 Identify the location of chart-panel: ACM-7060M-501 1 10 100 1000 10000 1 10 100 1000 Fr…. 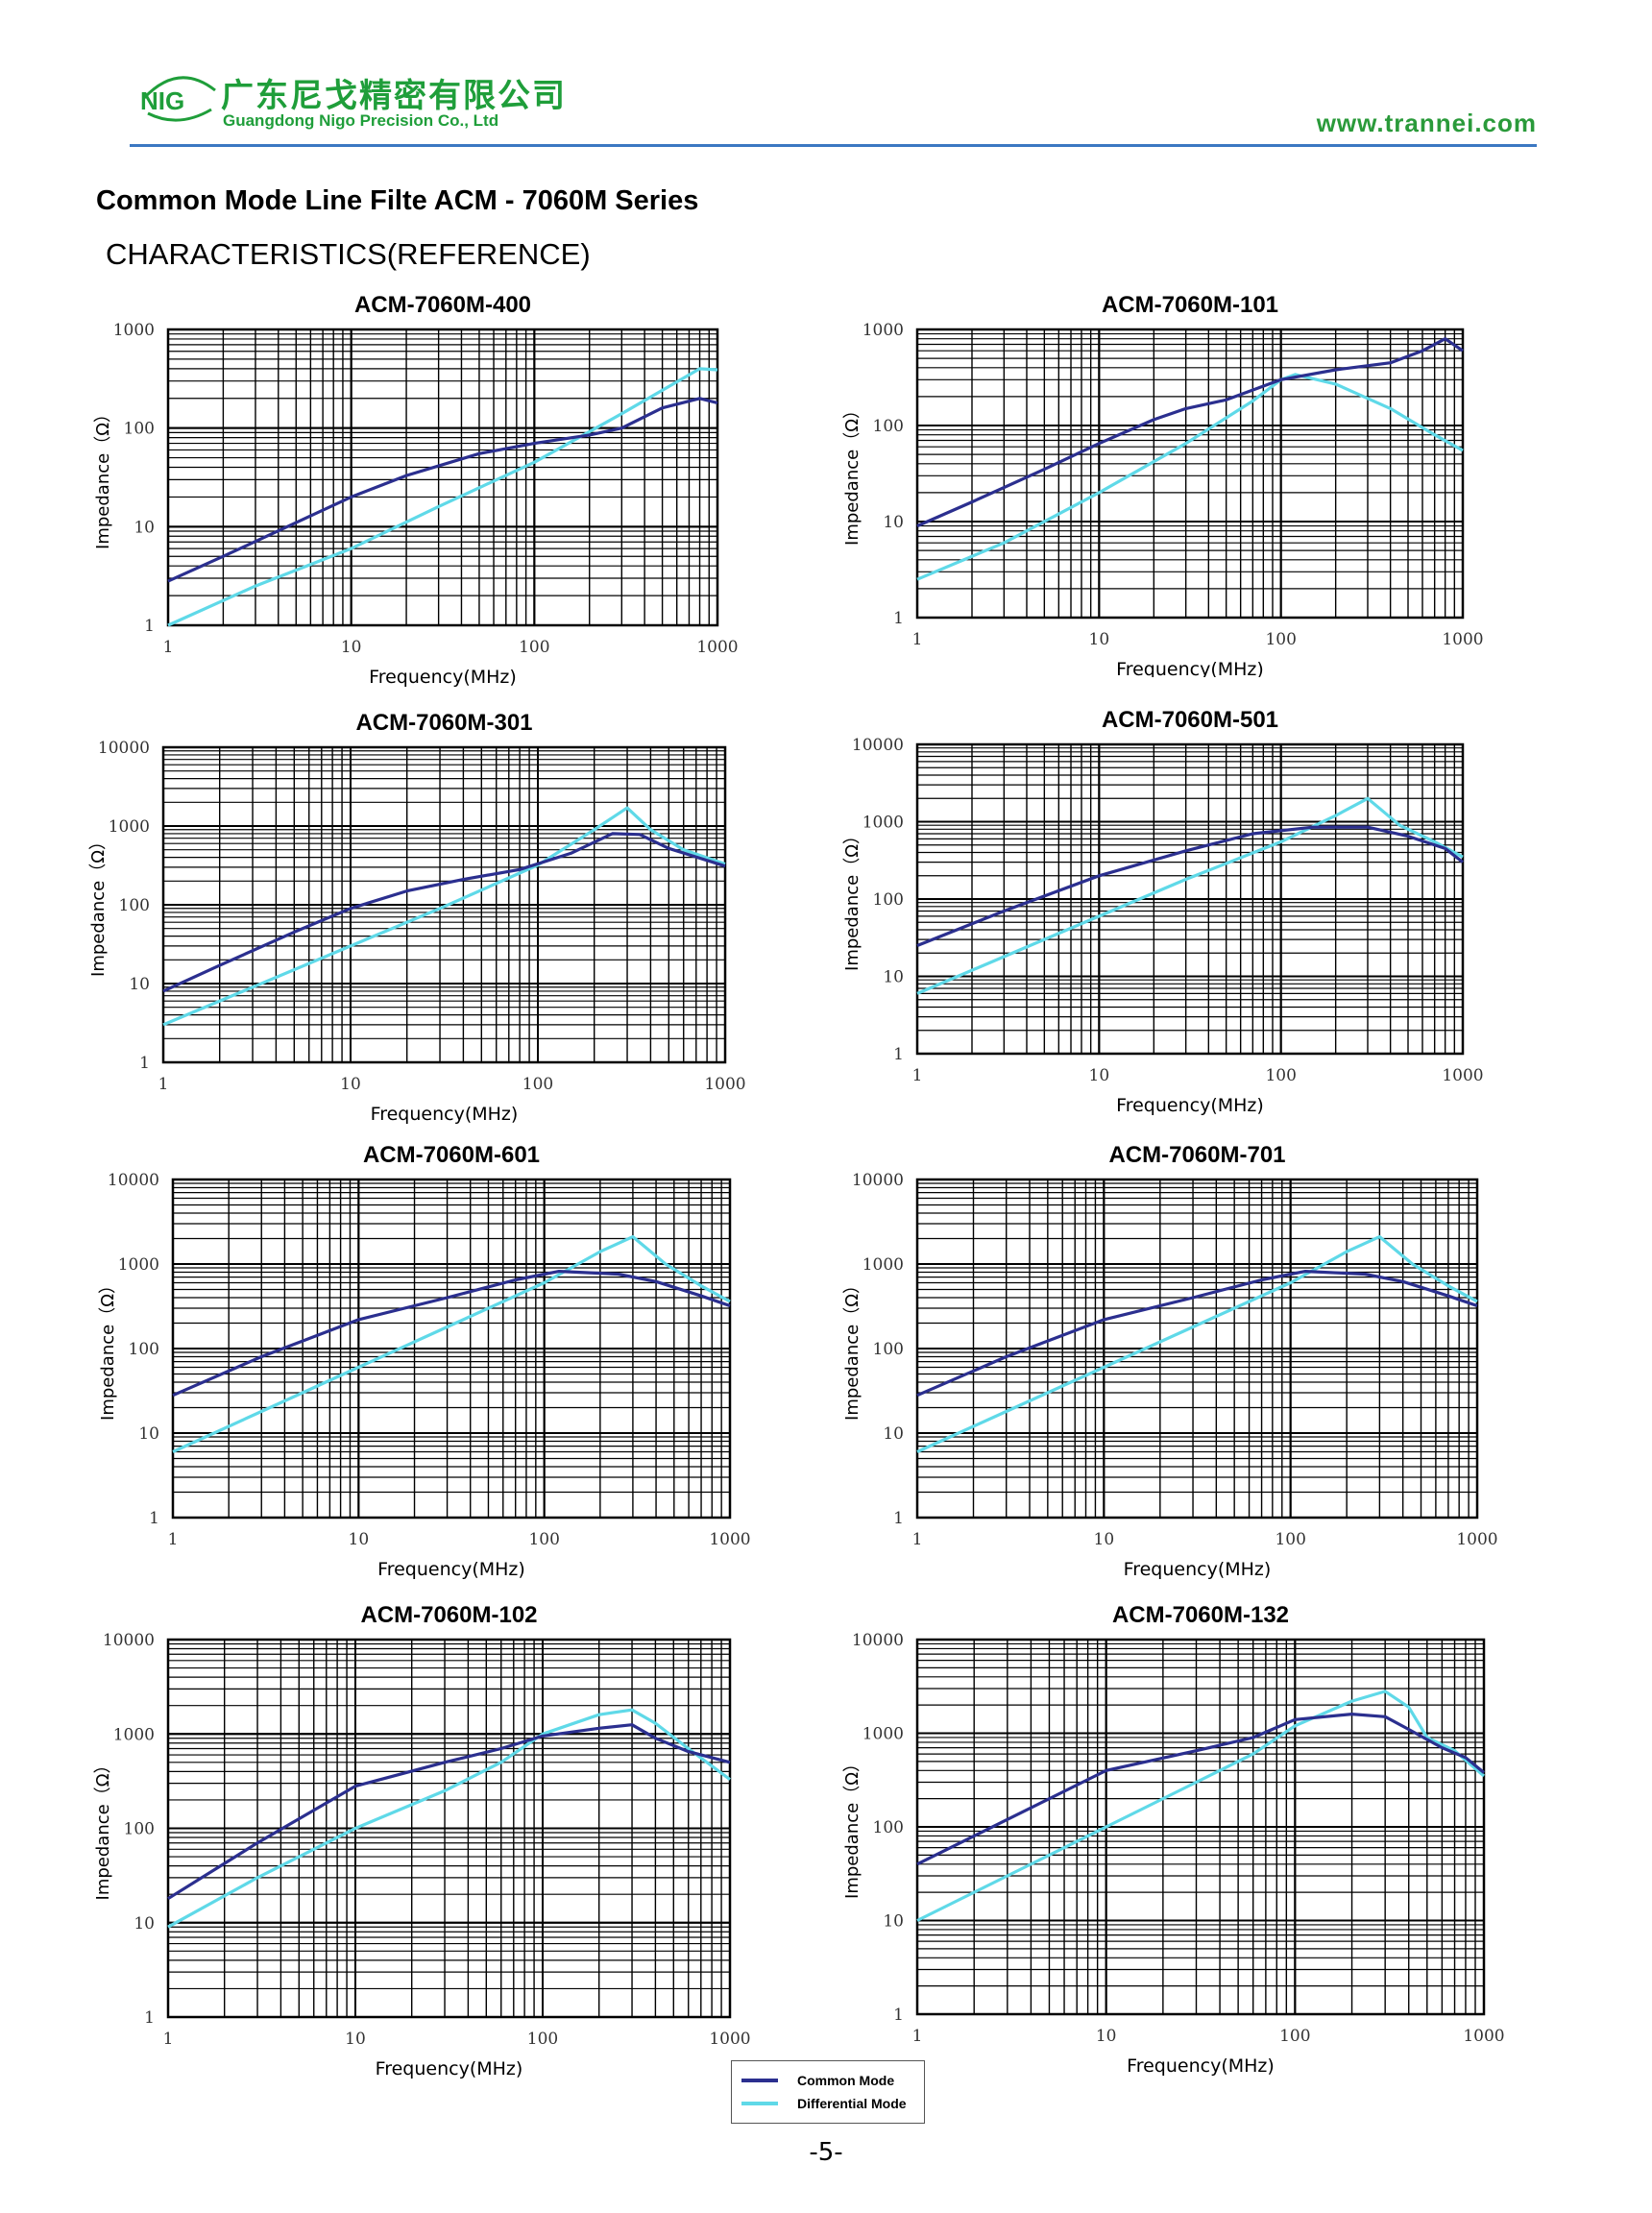
(1162, 919).